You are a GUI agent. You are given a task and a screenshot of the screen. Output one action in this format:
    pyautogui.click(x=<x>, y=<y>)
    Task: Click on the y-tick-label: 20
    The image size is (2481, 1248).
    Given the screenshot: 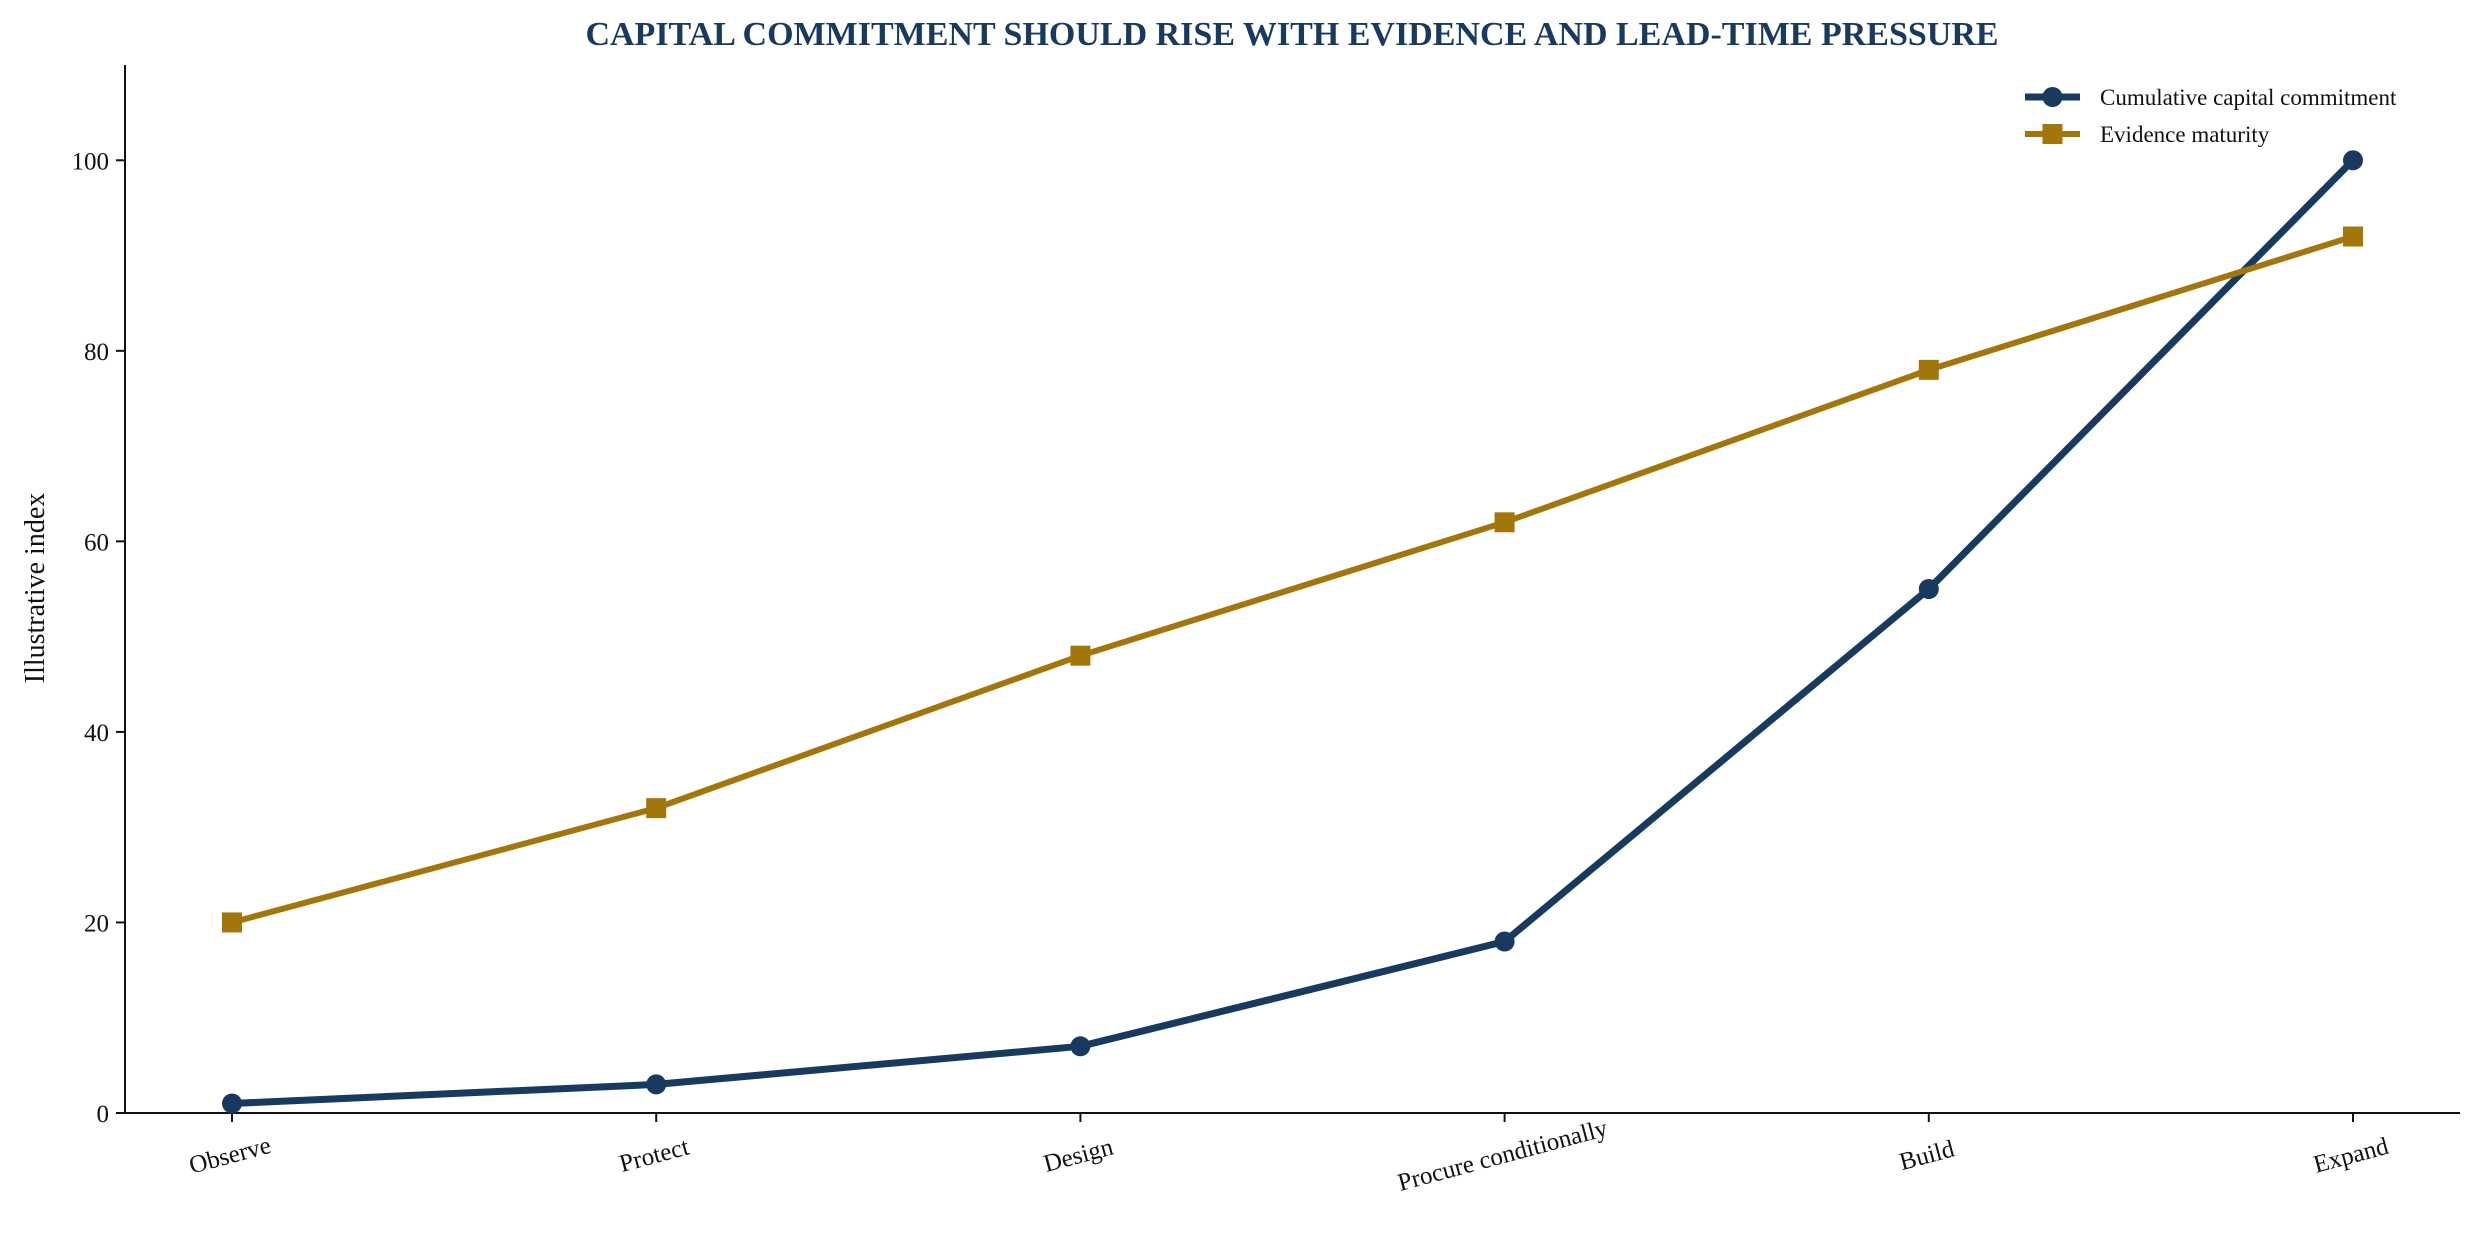 What is the action you would take?
    pyautogui.click(x=96, y=923)
    